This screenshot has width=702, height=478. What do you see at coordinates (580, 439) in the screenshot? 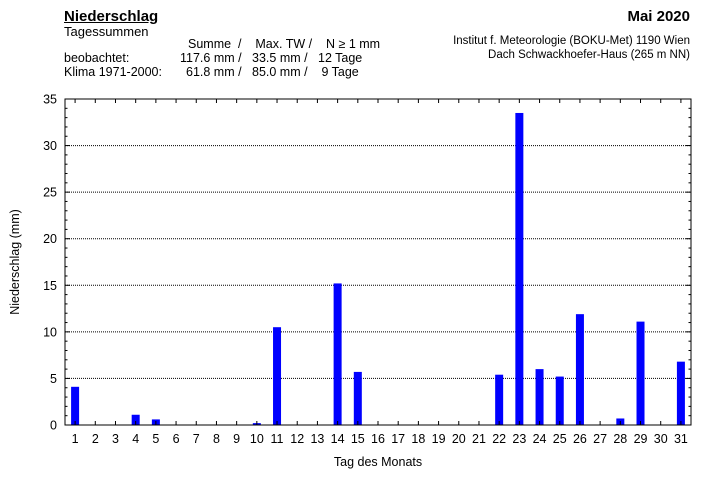
I see `x-tick-label: 26` at bounding box center [580, 439].